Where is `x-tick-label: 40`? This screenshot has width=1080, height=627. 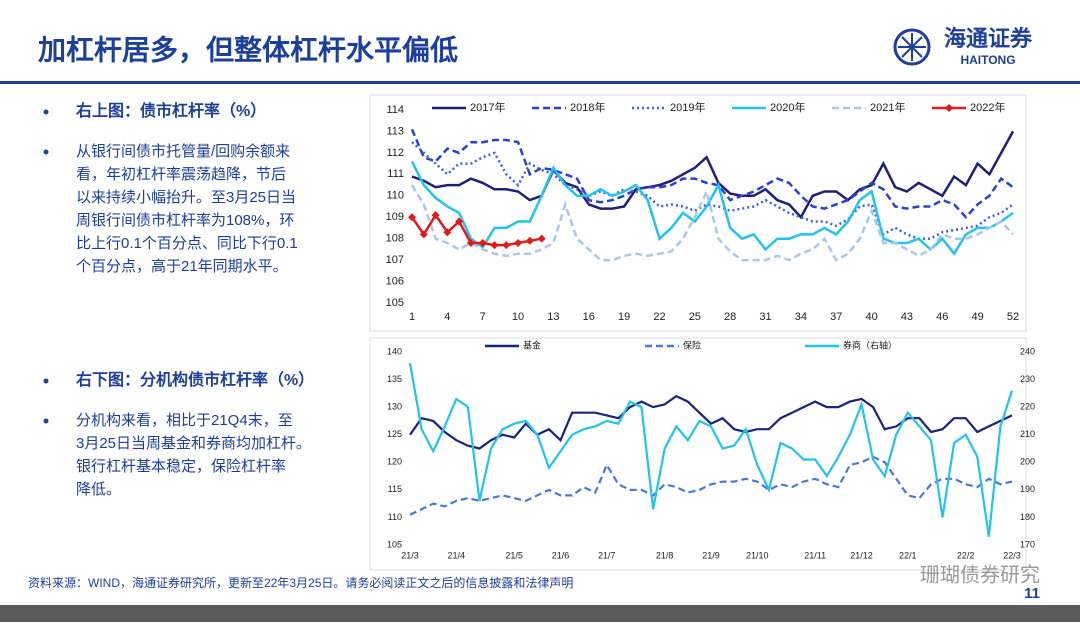 x-tick-label: 40 is located at coordinates (871, 317).